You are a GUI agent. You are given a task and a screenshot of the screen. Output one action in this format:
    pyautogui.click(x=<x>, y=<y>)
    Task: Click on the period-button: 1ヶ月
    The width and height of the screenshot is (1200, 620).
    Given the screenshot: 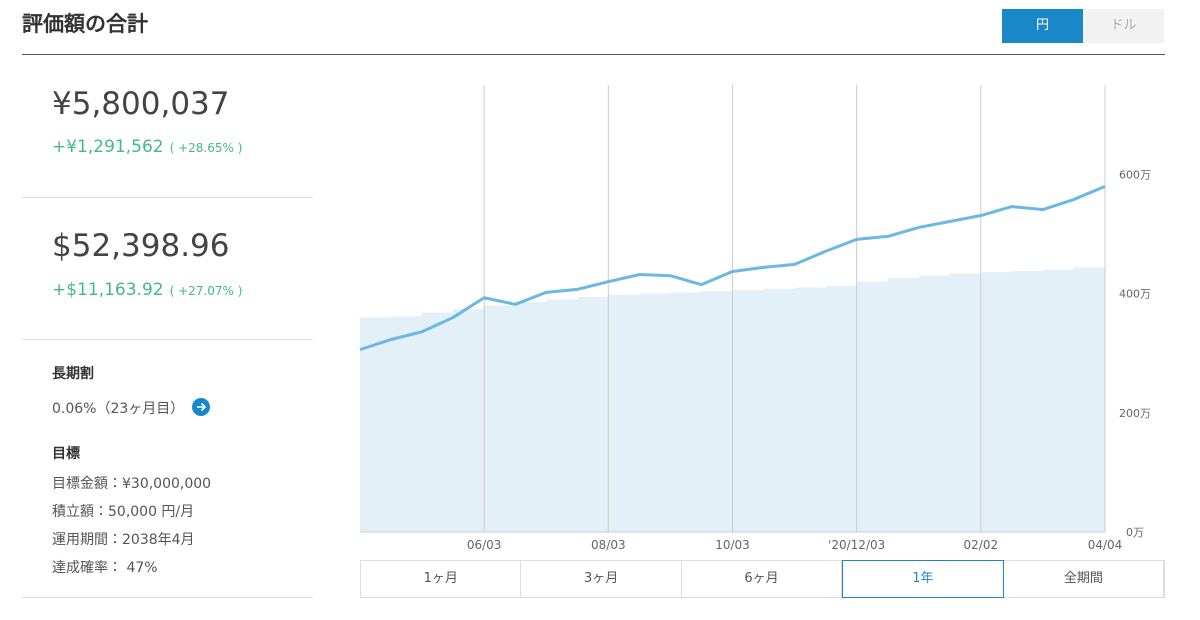 What is the action you would take?
    pyautogui.click(x=441, y=579)
    